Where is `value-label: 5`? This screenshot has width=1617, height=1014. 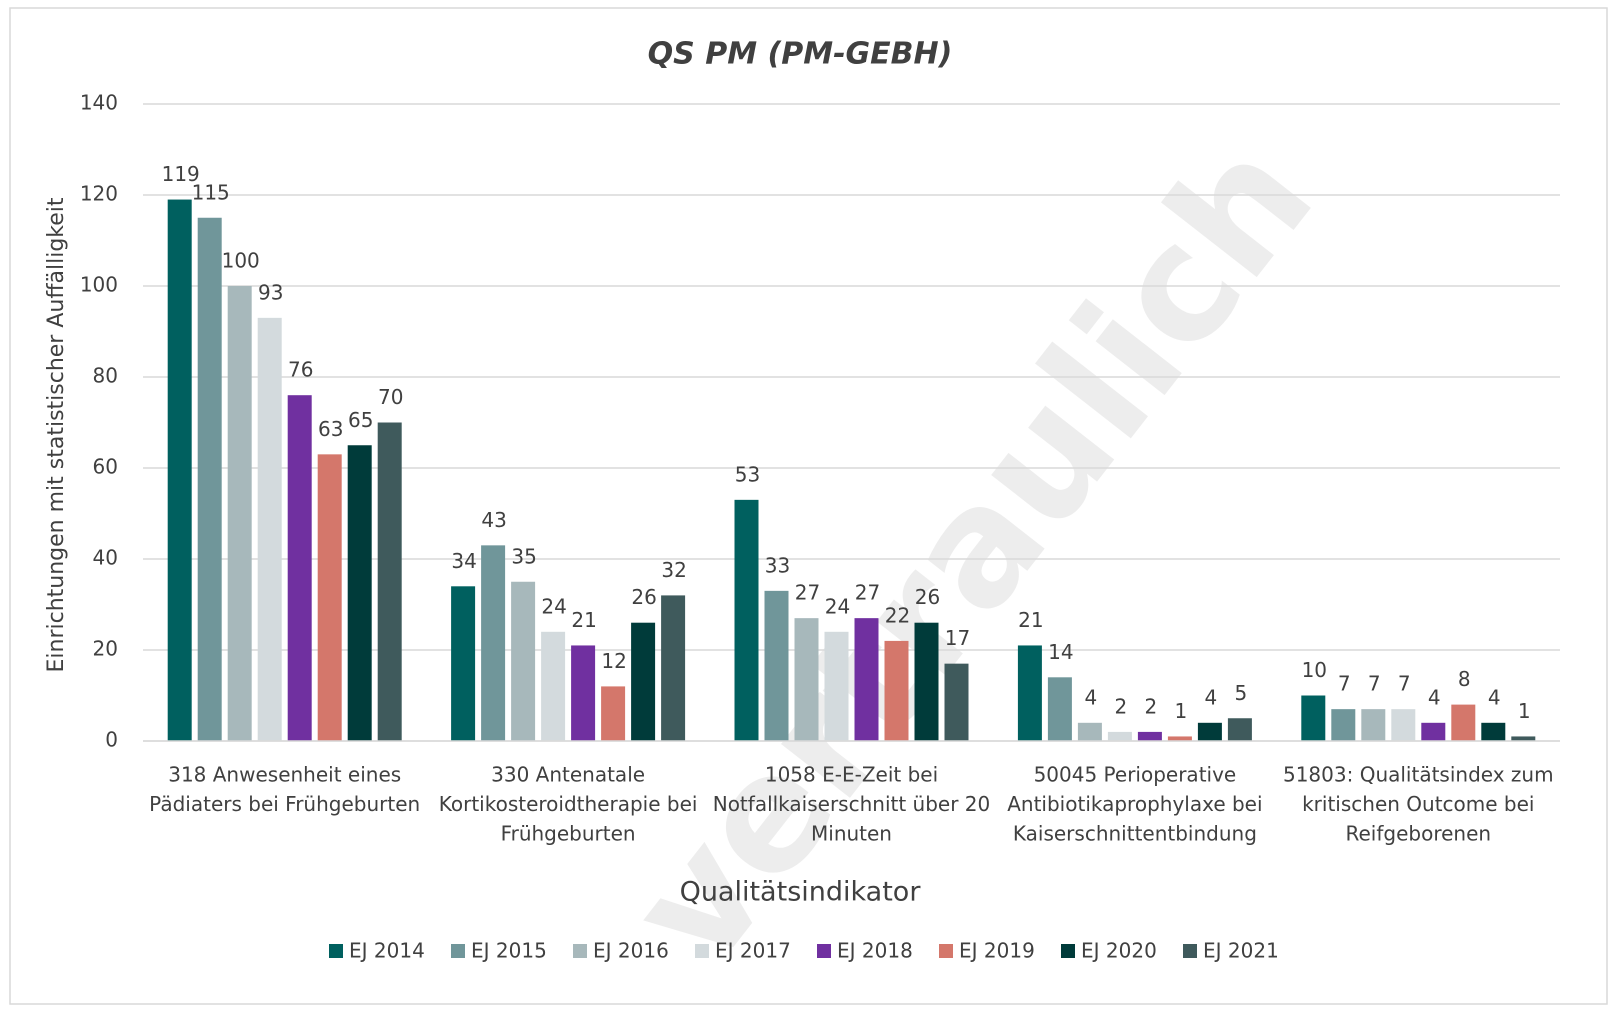 value-label: 5 is located at coordinates (1241, 693).